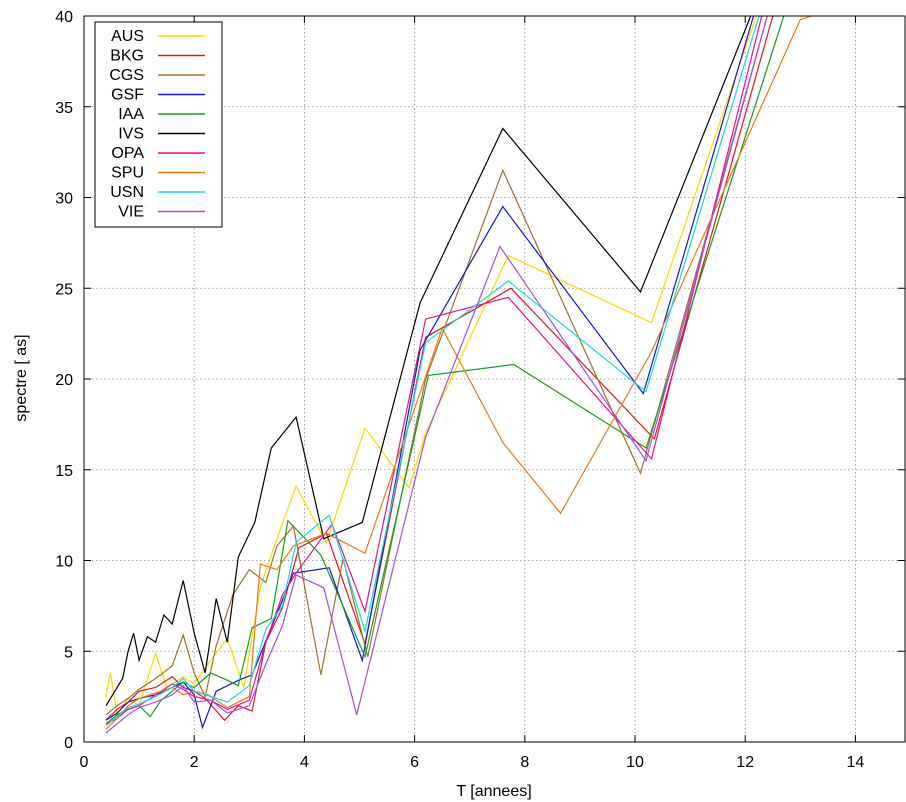 This screenshot has height=802, width=906. What do you see at coordinates (64, 199) in the screenshot?
I see `y-tick-label: 30` at bounding box center [64, 199].